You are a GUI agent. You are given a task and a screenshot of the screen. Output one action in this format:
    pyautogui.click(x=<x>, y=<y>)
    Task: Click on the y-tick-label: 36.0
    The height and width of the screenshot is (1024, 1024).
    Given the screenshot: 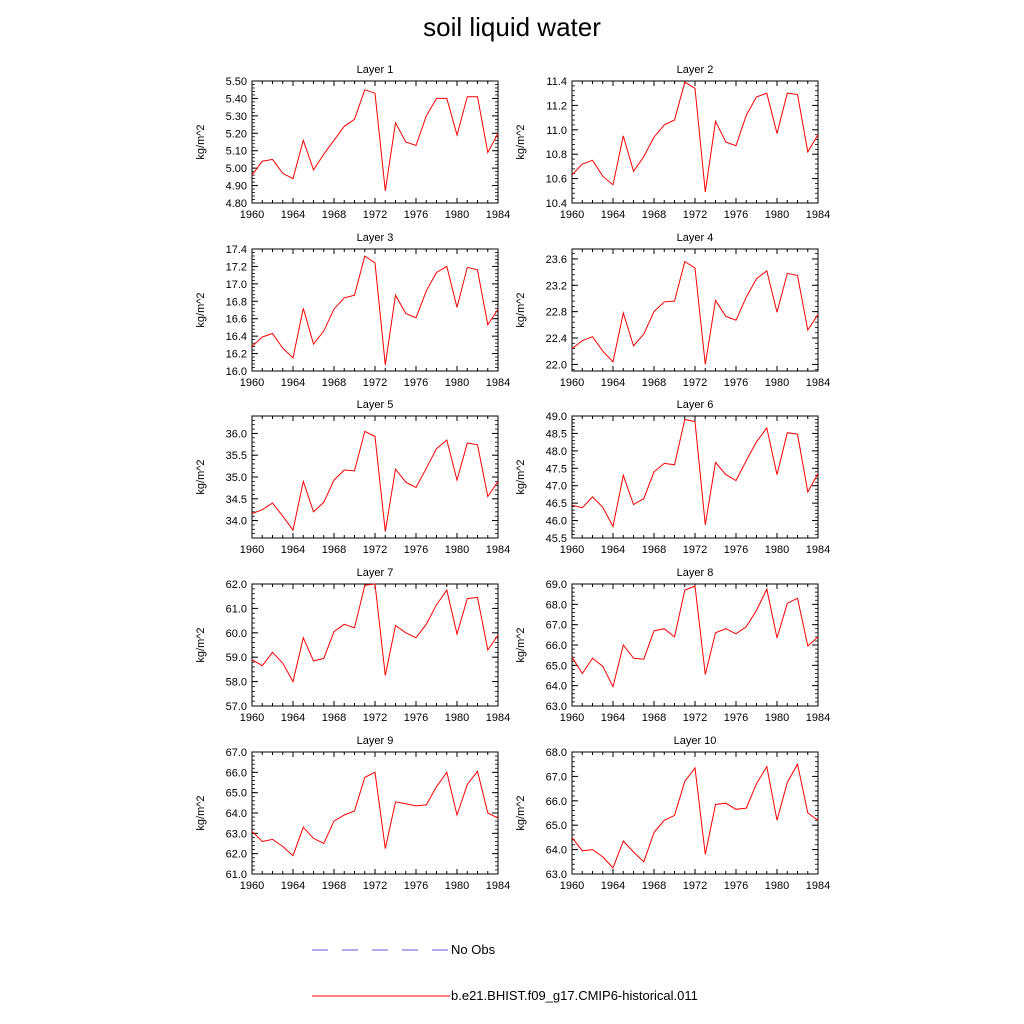 What is the action you would take?
    pyautogui.click(x=236, y=434)
    